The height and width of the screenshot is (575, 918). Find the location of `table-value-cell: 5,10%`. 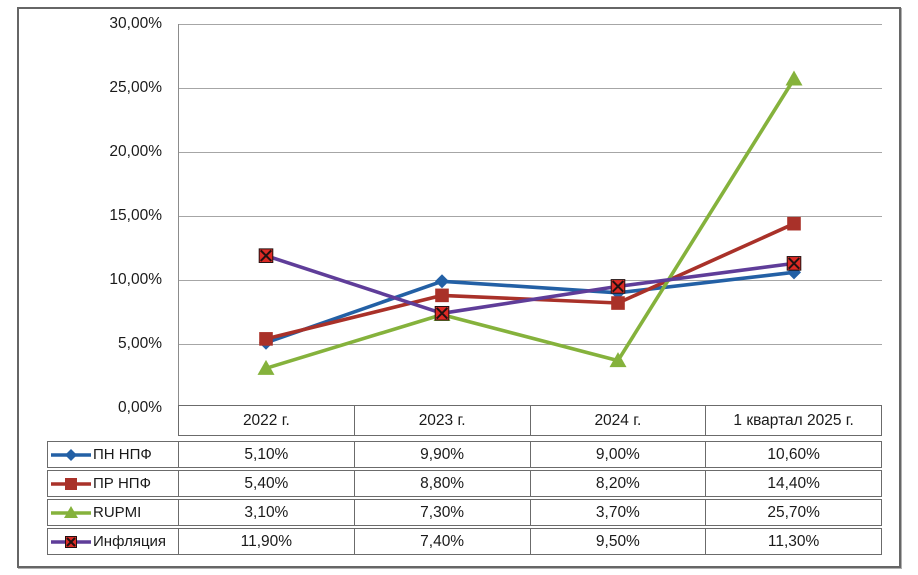

table-value-cell: 5,10% is located at coordinates (266, 454).